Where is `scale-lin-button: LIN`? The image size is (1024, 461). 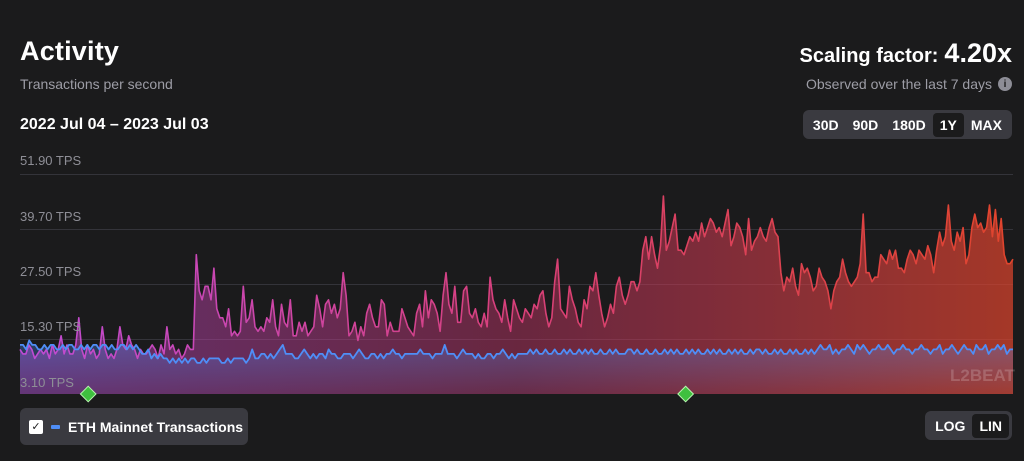 scale-lin-button: LIN is located at coordinates (990, 425).